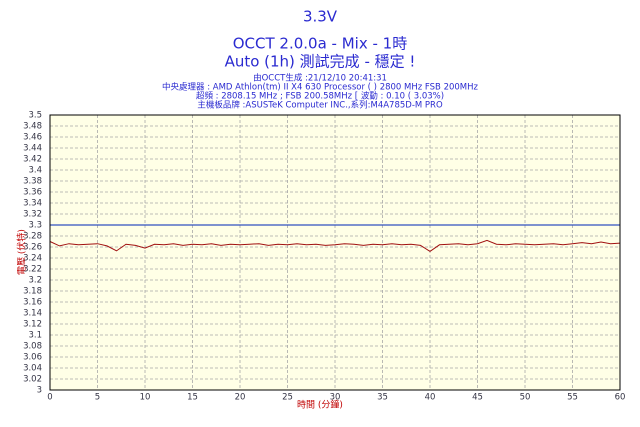 Image resolution: width=640 pixels, height=427 pixels. What do you see at coordinates (32, 292) in the screenshot?
I see `y-tick-label: 3.18` at bounding box center [32, 292].